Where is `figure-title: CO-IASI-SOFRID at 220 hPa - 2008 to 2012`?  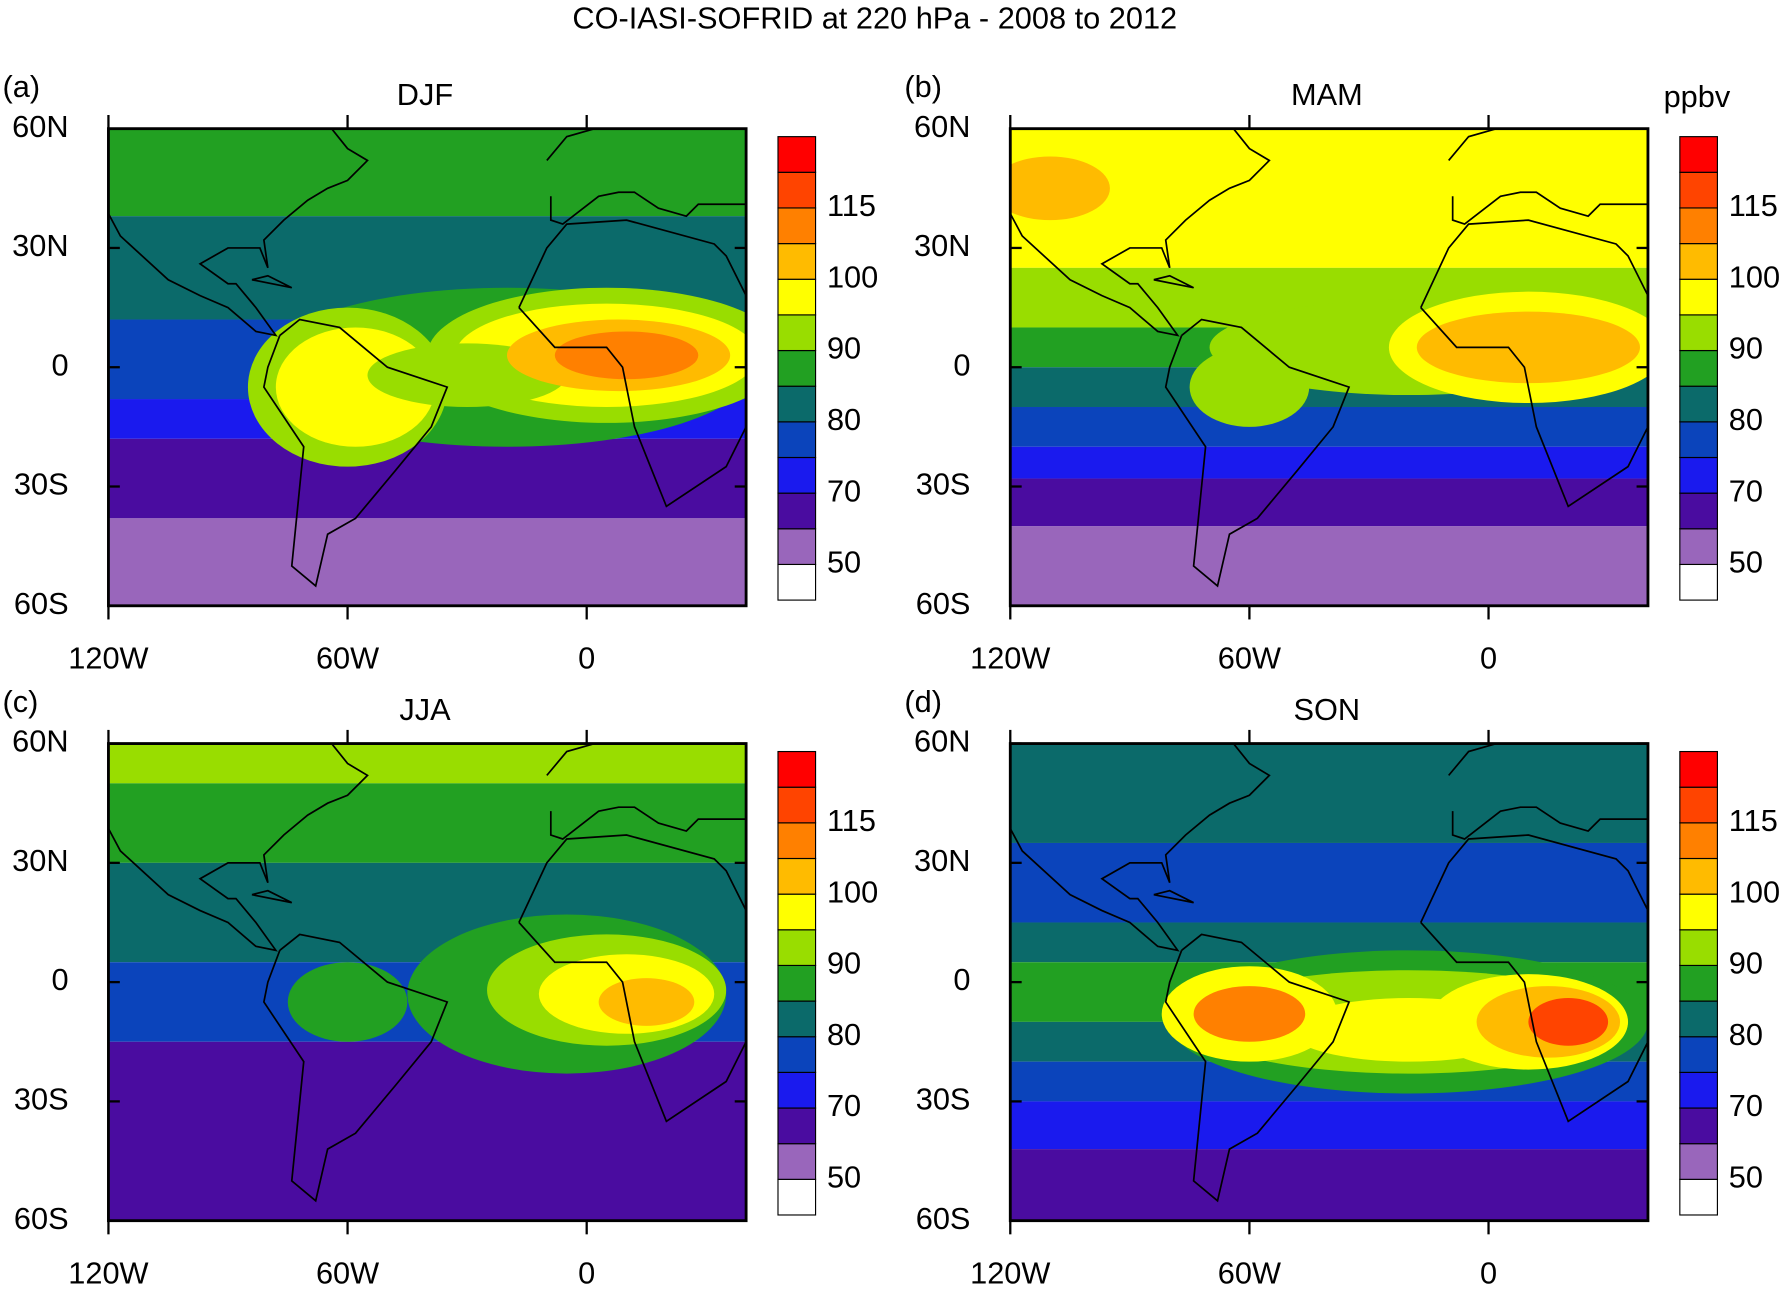
figure-title: CO-IASI-SOFRID at 220 hPa - 2008 to 2012 is located at coordinates (874, 18).